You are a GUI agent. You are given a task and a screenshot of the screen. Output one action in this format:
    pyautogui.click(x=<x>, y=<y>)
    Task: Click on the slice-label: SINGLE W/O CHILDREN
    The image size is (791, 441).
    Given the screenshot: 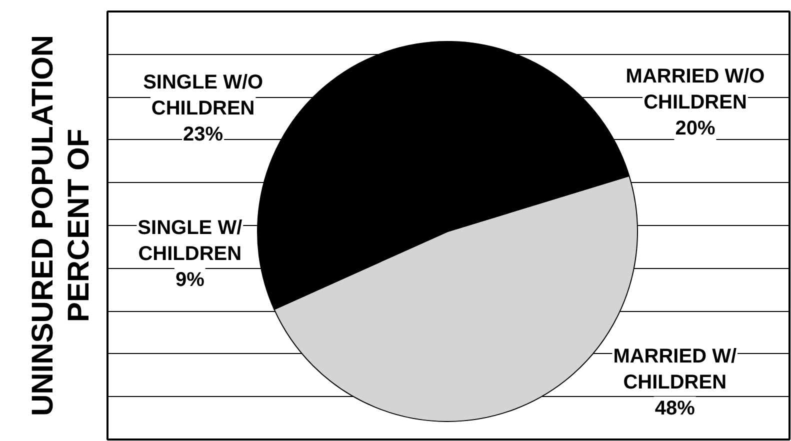 What is the action you would take?
    pyautogui.click(x=203, y=96)
    